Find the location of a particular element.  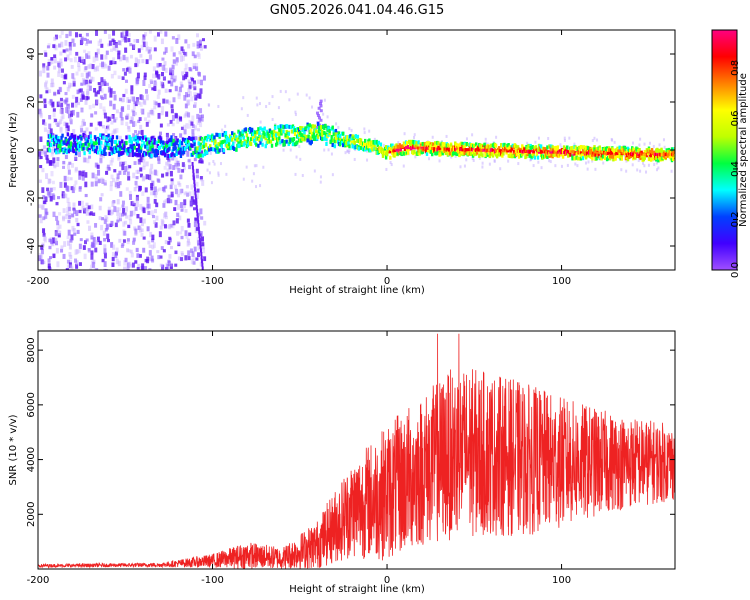

spectrogram-xlabel: Height of straight line (km) is located at coordinates (357, 290).